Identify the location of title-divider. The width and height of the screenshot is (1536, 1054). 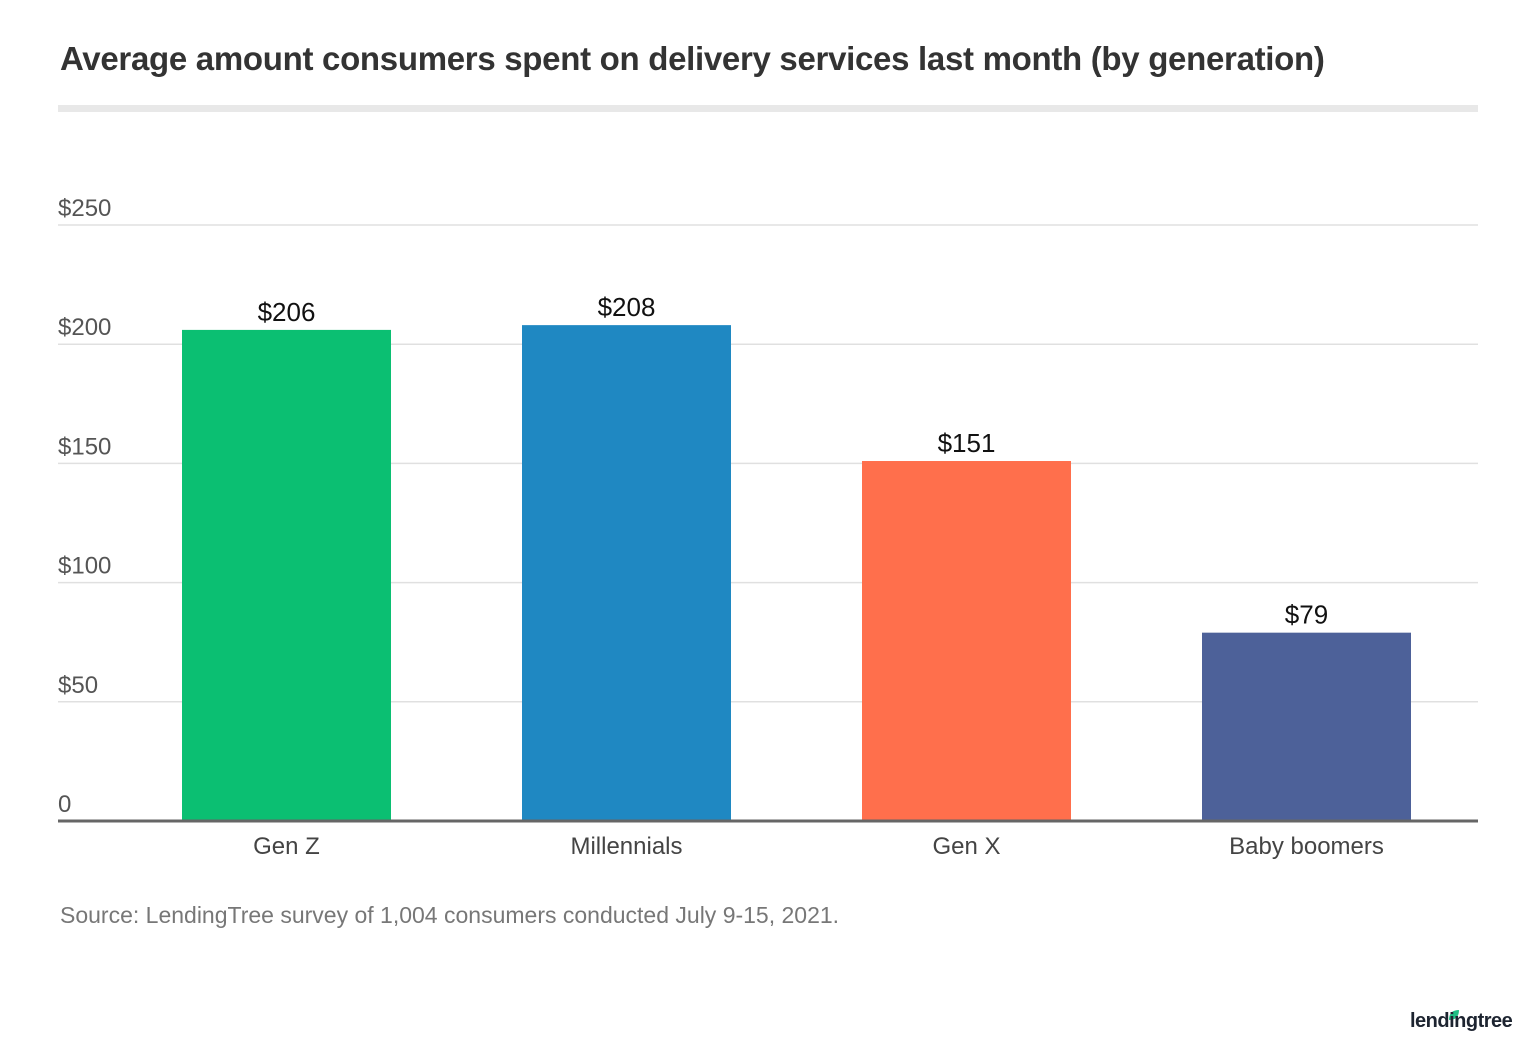
(768, 108).